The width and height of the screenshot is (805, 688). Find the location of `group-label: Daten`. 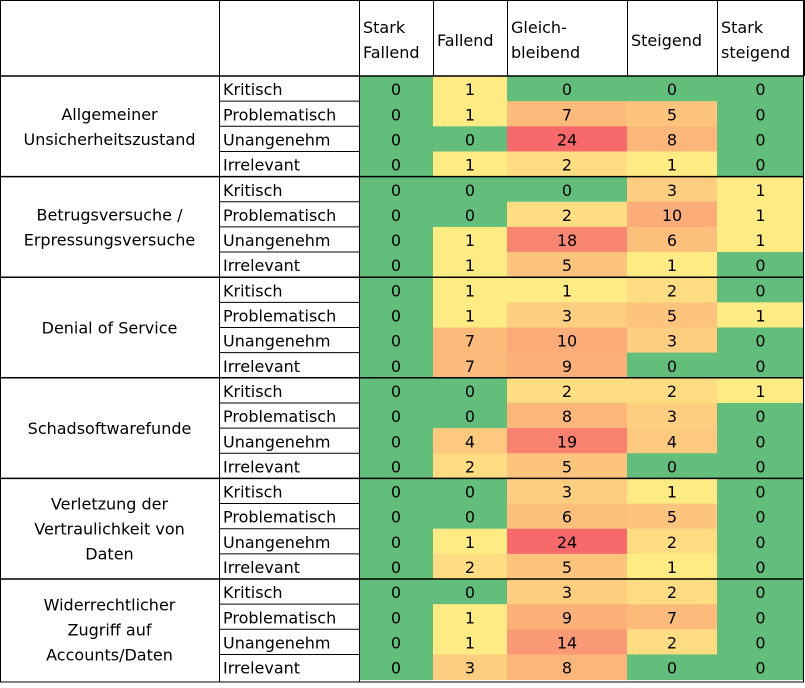

group-label: Daten is located at coordinates (109, 554).